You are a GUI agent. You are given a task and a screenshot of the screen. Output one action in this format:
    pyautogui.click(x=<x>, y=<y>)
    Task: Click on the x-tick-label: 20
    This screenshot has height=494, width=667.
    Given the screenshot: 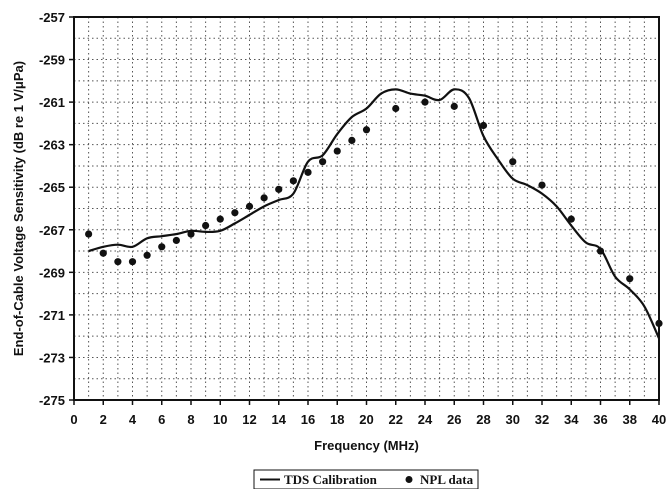 What is the action you would take?
    pyautogui.click(x=366, y=419)
    